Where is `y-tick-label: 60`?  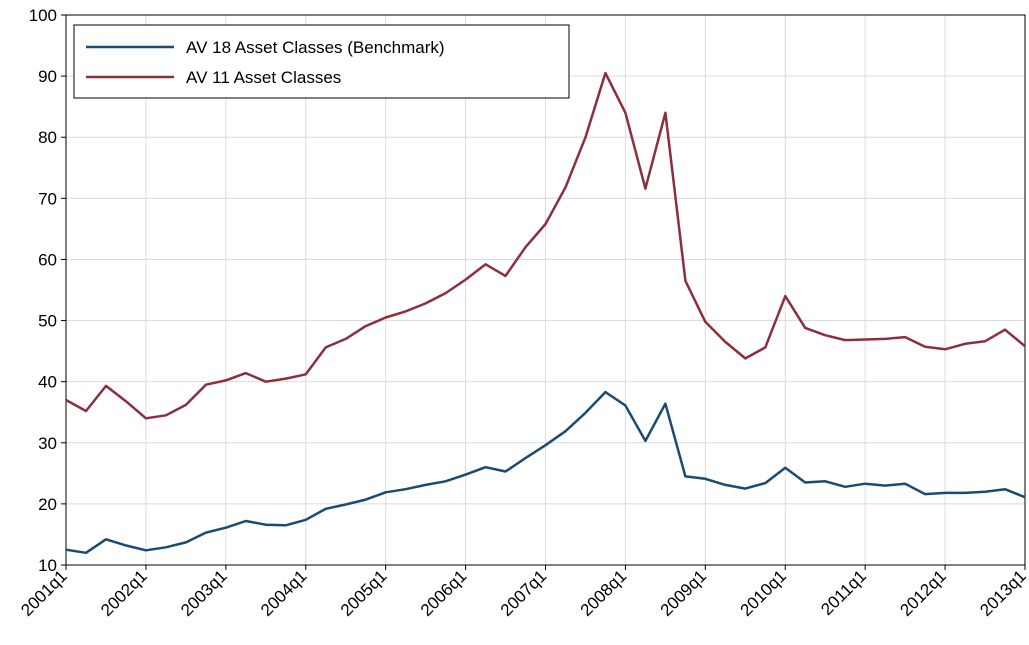
y-tick-label: 60 is located at coordinates (47, 259).